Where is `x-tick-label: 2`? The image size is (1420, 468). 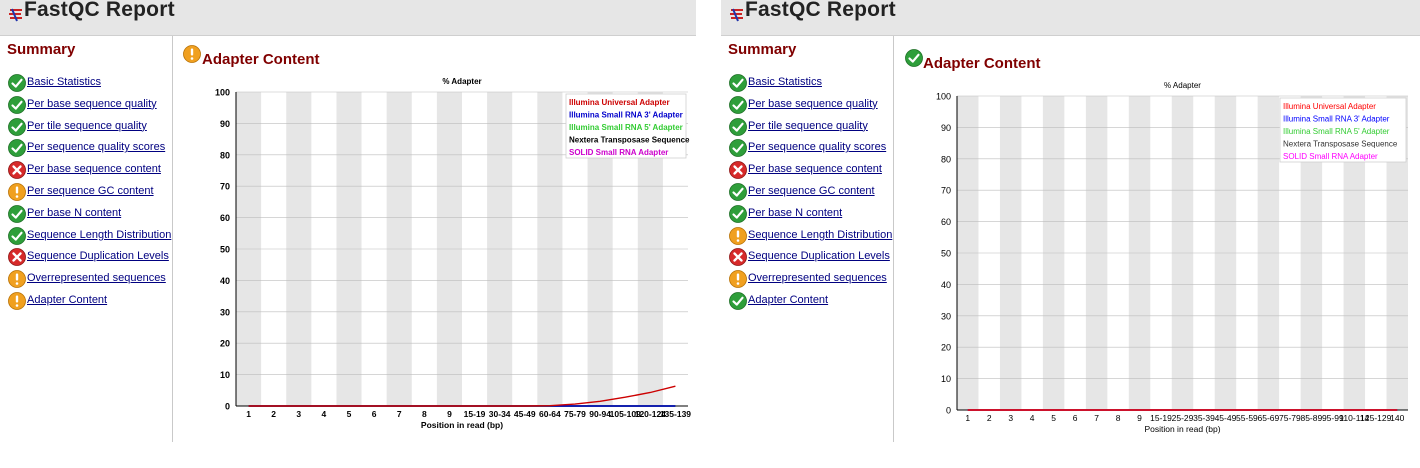
x-tick-label: 2 is located at coordinates (273, 414).